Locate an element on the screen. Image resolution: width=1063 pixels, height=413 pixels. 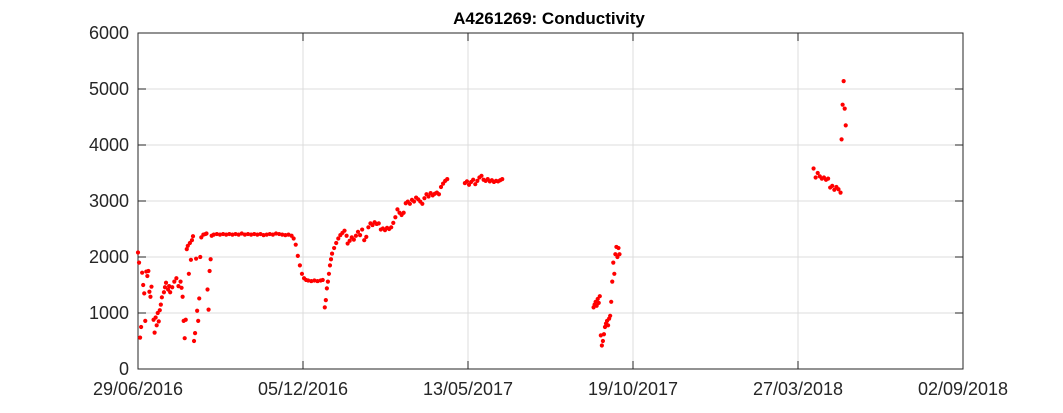
y-tick-label: 3000 is located at coordinates (109, 201).